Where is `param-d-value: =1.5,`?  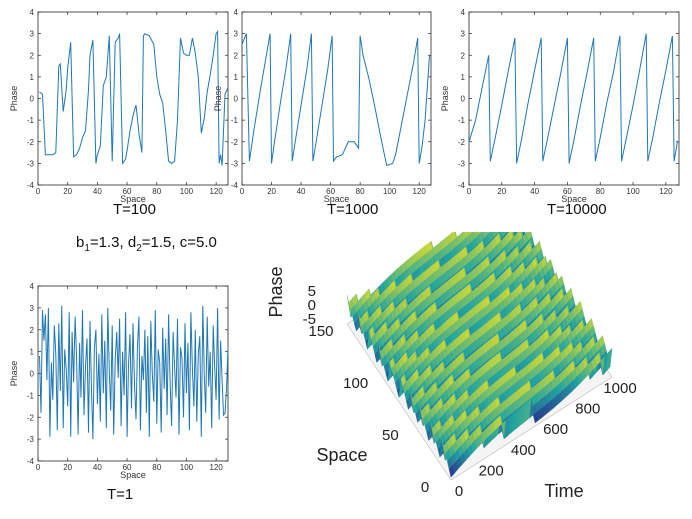 param-d-value: =1.5, is located at coordinates (160, 242).